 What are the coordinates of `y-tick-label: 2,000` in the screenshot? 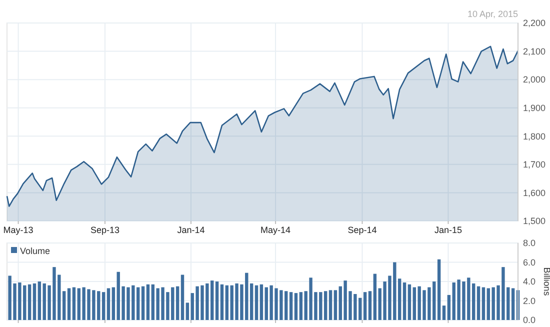 It's located at (534, 79).